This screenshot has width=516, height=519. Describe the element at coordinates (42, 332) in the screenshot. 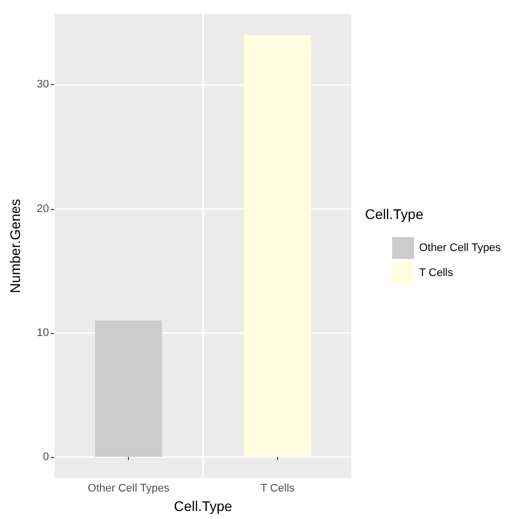

I see `y-tick-label: 10` at that location.